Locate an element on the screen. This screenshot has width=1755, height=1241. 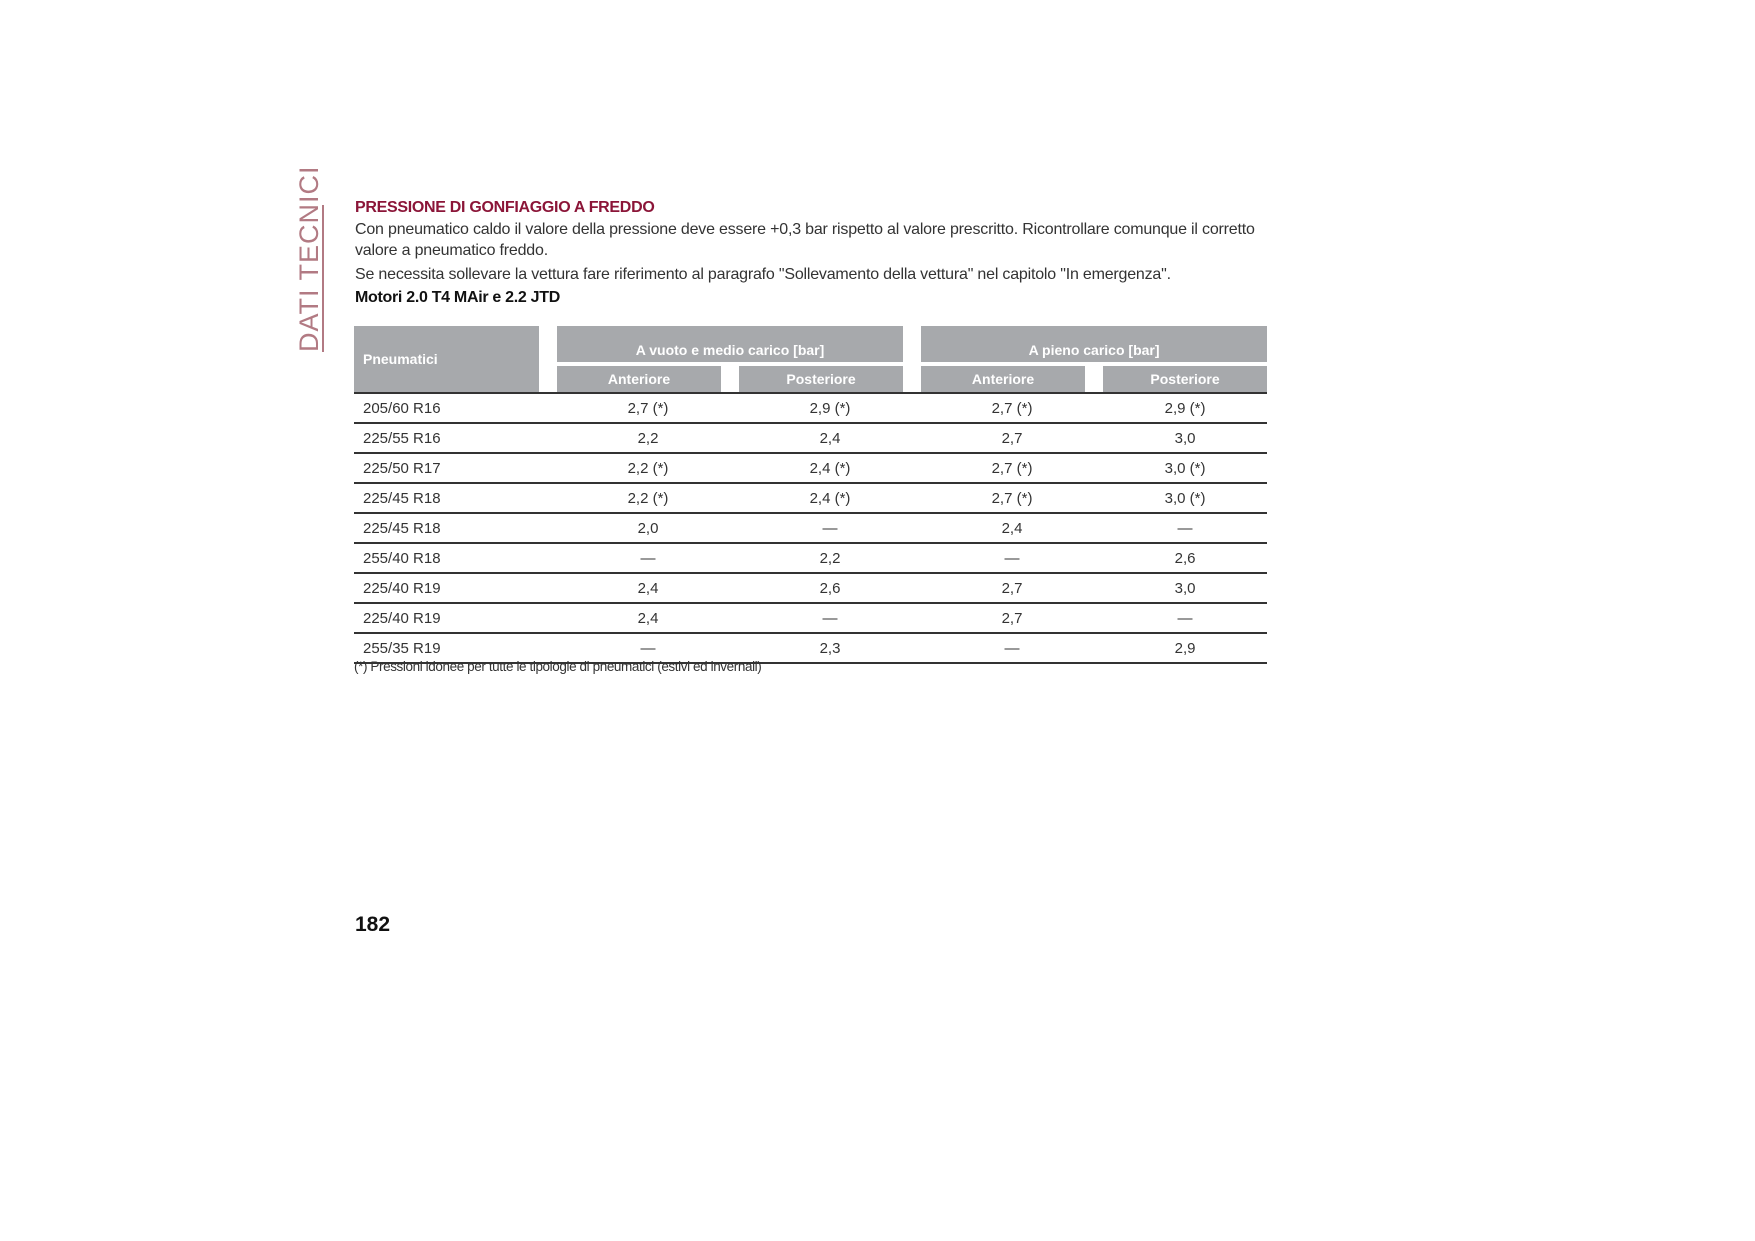
header-full-load: A pieno carico [bar] is located at coordinates (1094, 344).